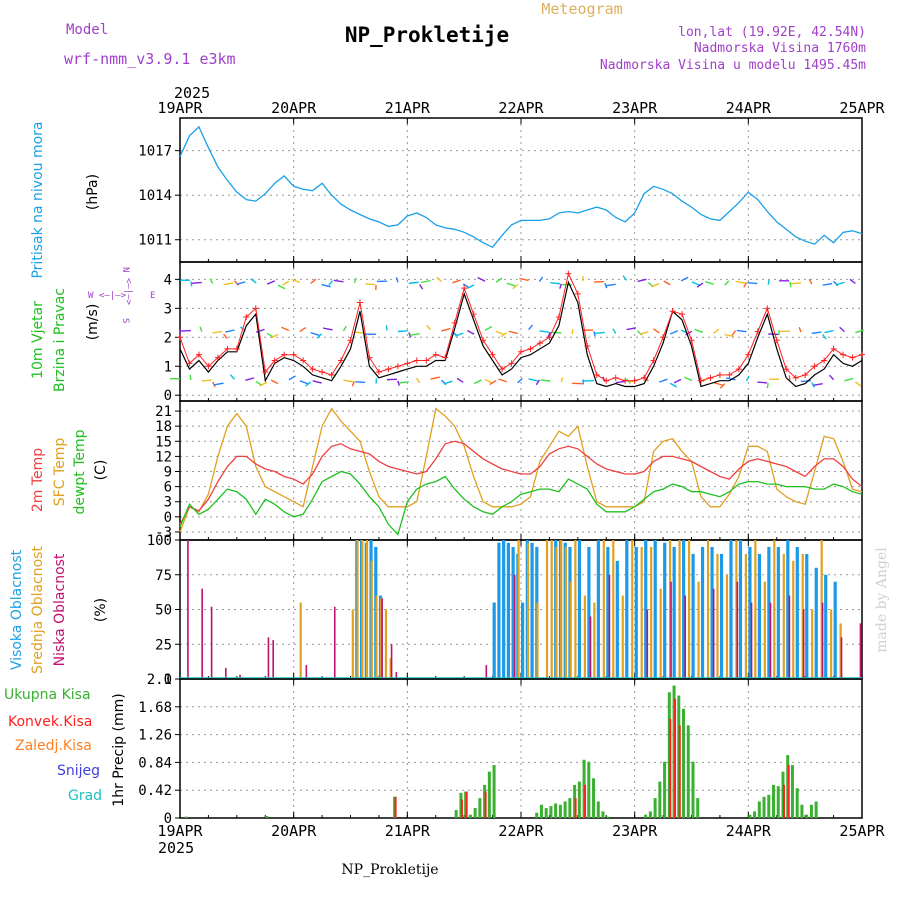 Image resolution: width=900 pixels, height=900 pixels. I want to click on temp2m-line, so click(521, 482).